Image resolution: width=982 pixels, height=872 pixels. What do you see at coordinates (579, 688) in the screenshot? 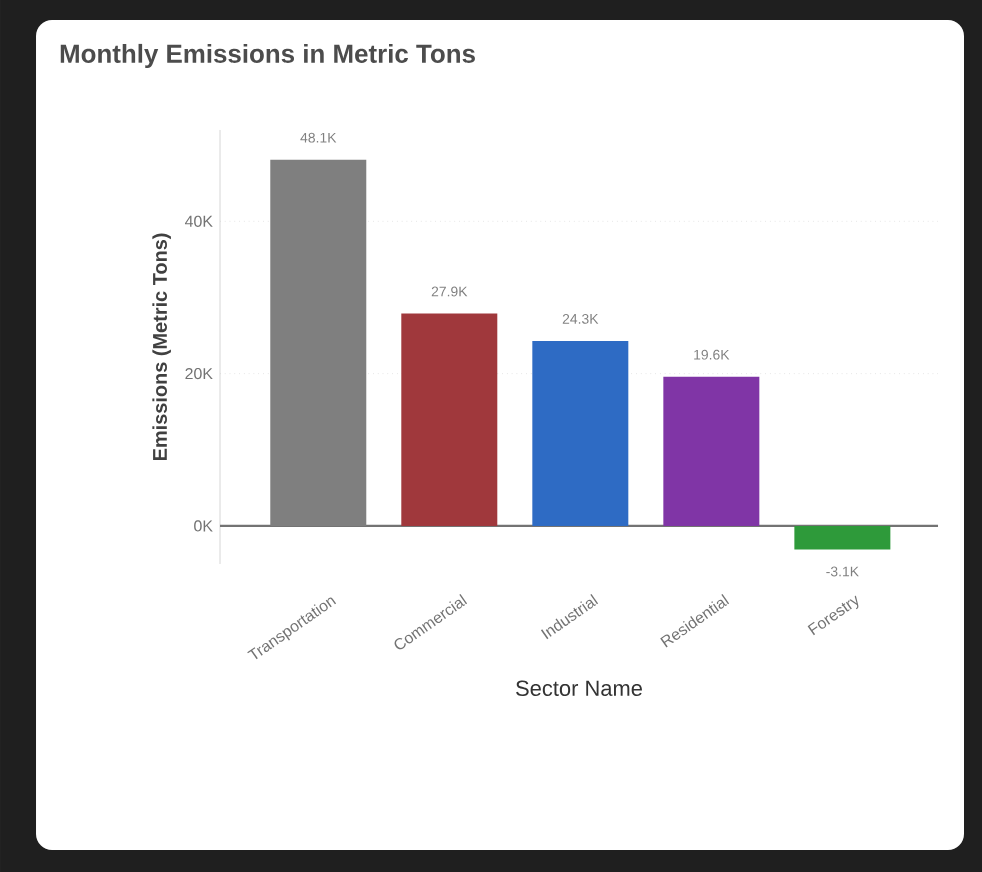
I see `x-axis-title: Sector Name` at bounding box center [579, 688].